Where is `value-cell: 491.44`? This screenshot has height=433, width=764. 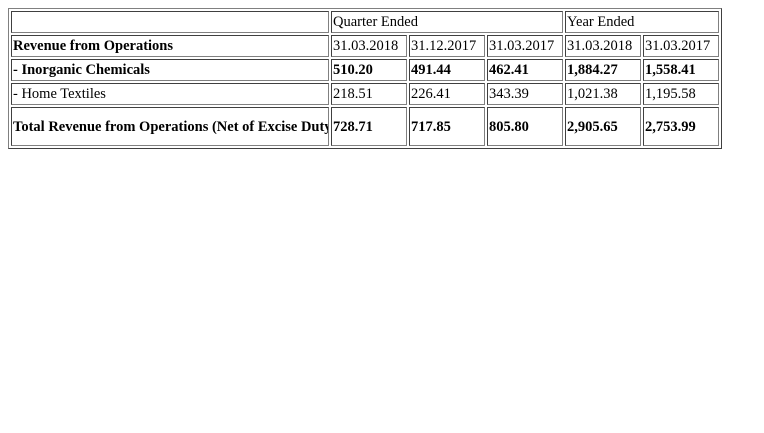 value-cell: 491.44 is located at coordinates (447, 70).